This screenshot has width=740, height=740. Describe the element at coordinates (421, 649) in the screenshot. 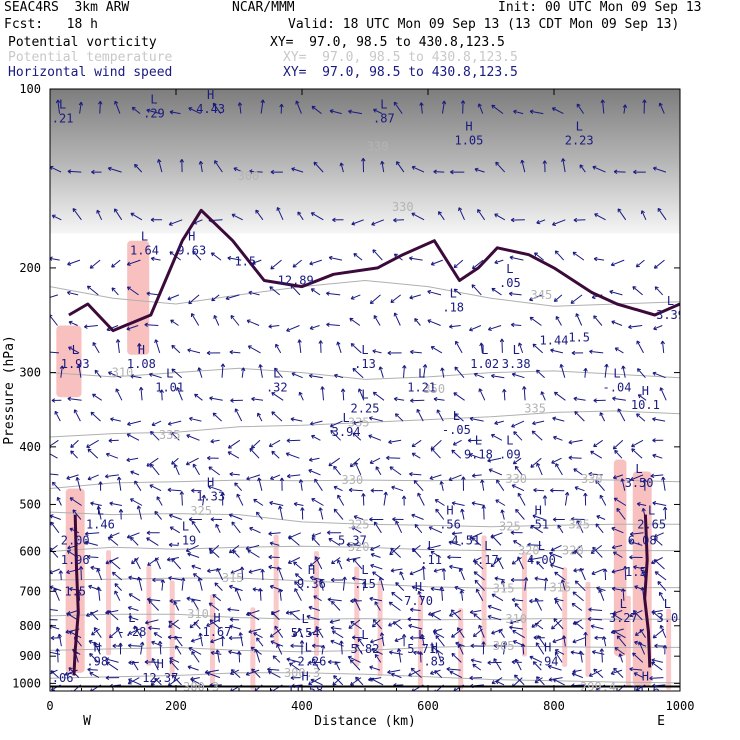

I see `extremum-value: 5.71` at that location.